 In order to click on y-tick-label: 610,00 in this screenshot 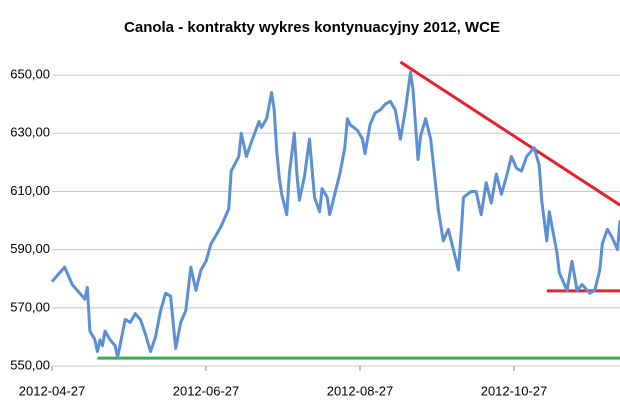, I will do `click(30, 190)`.